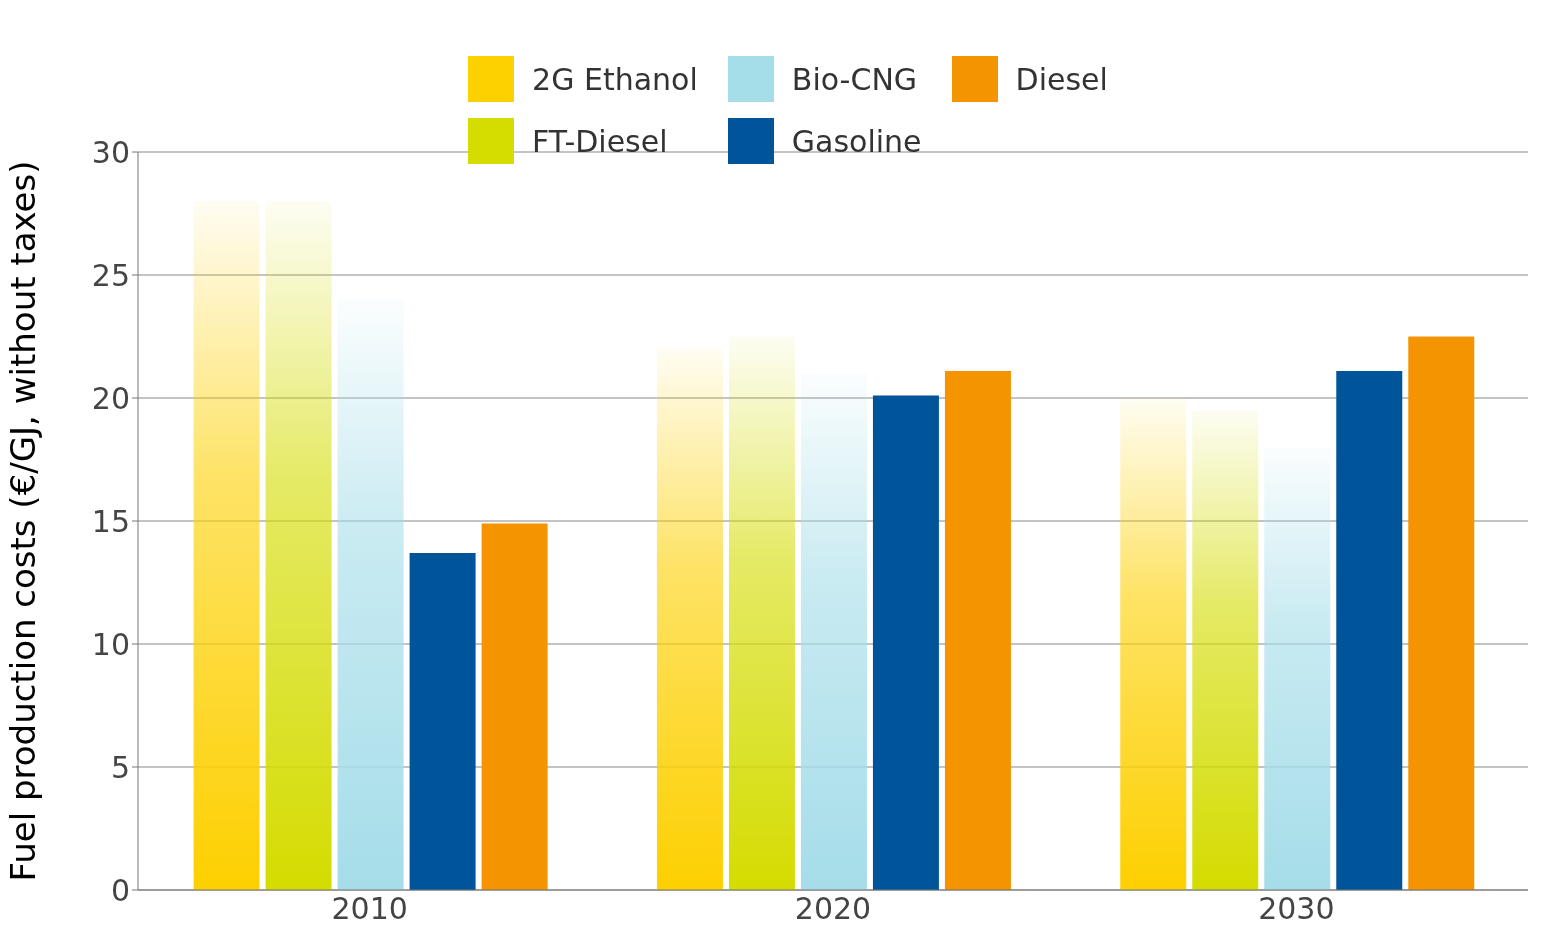  What do you see at coordinates (110, 521) in the screenshot?
I see `y-tick-label: 15` at bounding box center [110, 521].